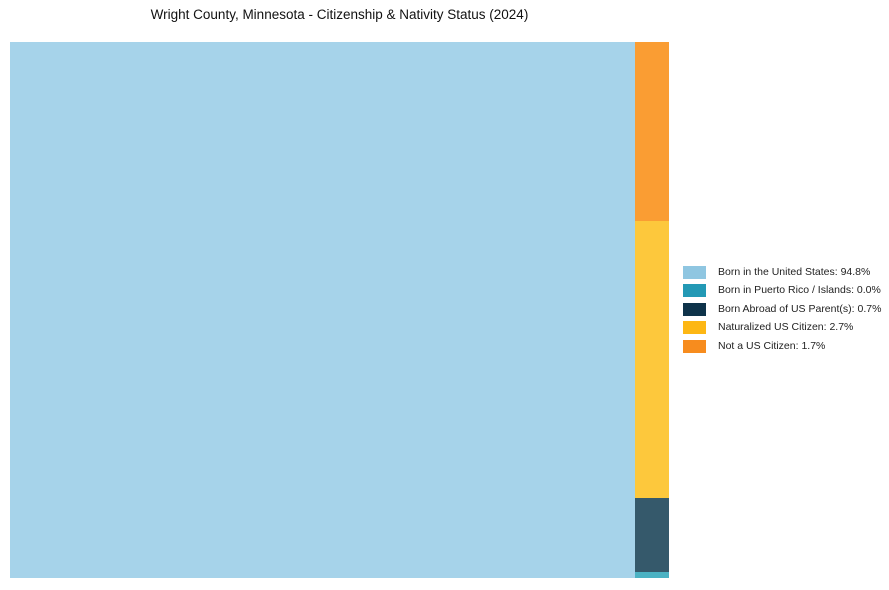 This screenshot has height=590, width=889. I want to click on legend-item: Born in the United States: 94.8%, so click(782, 272).